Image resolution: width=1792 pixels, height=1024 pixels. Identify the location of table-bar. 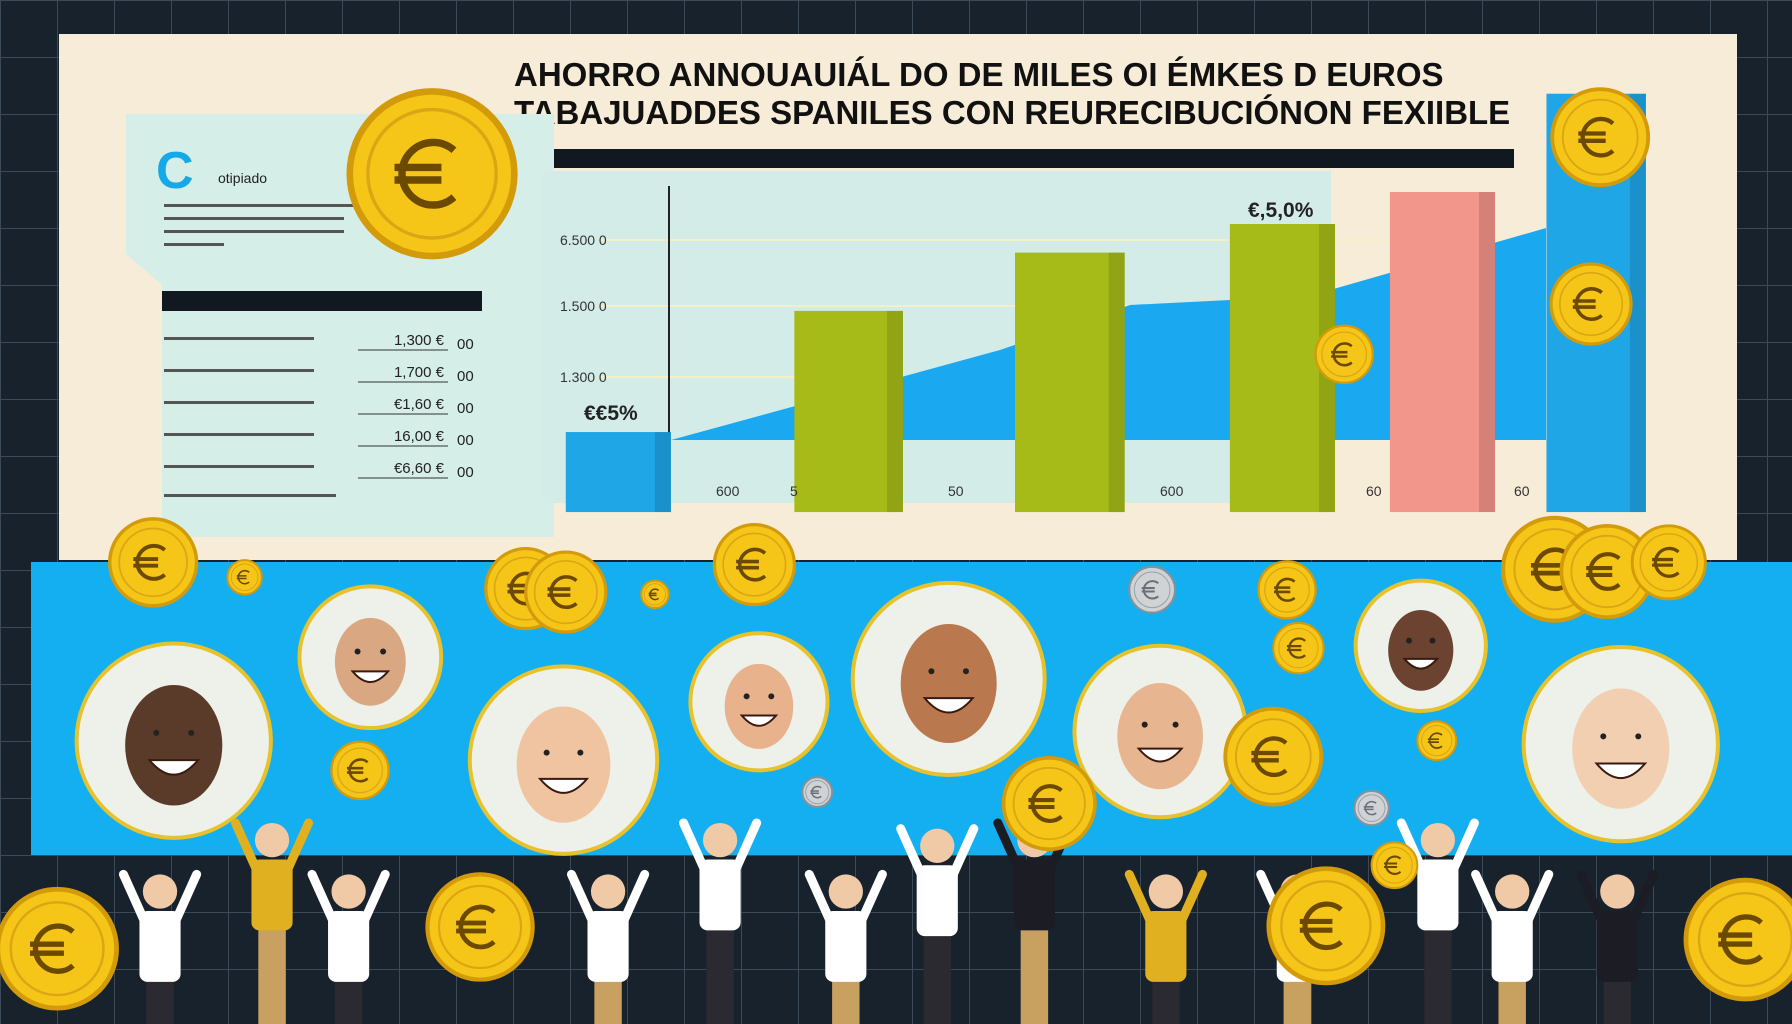
(322, 301).